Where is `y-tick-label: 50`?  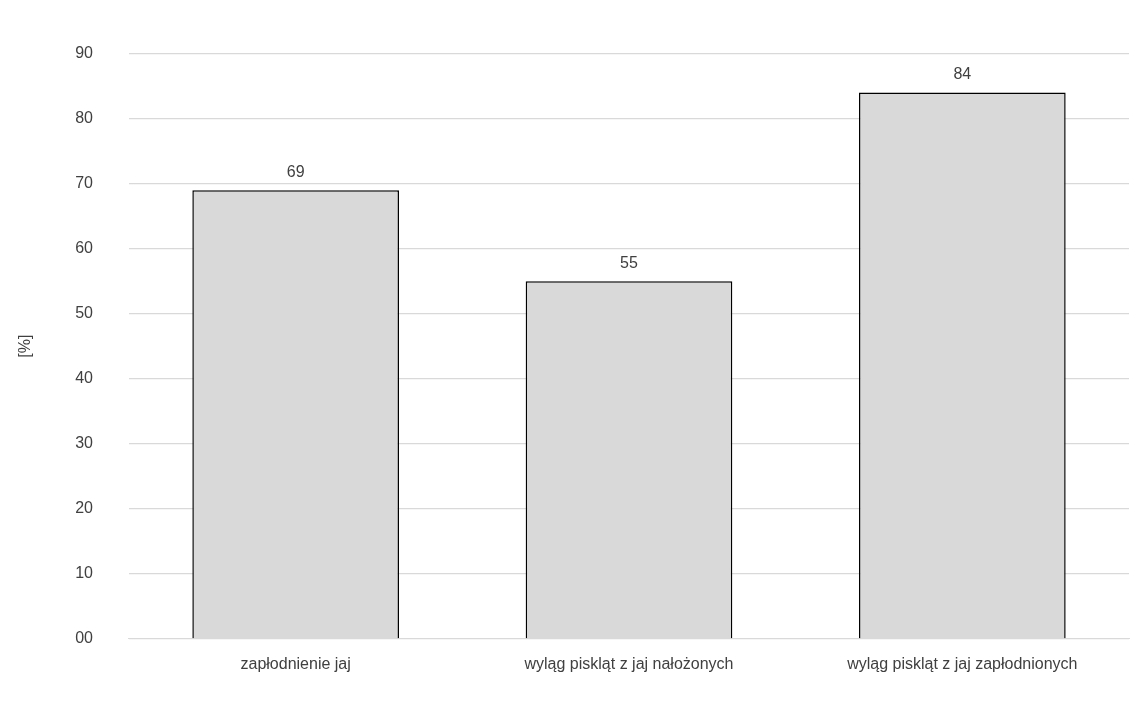
y-tick-label: 50 is located at coordinates (84, 313).